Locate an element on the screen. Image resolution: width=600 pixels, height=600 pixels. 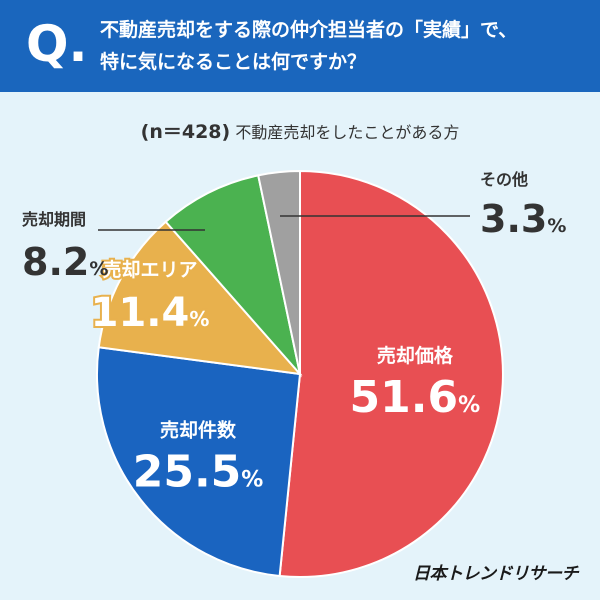
slice-label-2: 売却件数 is located at coordinates (198, 430).